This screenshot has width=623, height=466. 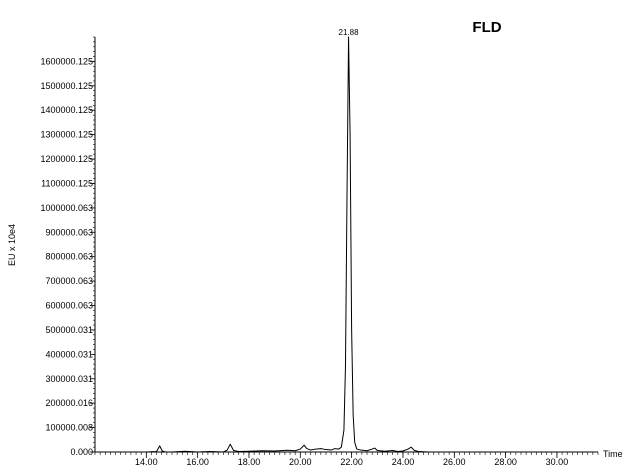 I want to click on x-tick-label: 16.00, so click(x=197, y=461).